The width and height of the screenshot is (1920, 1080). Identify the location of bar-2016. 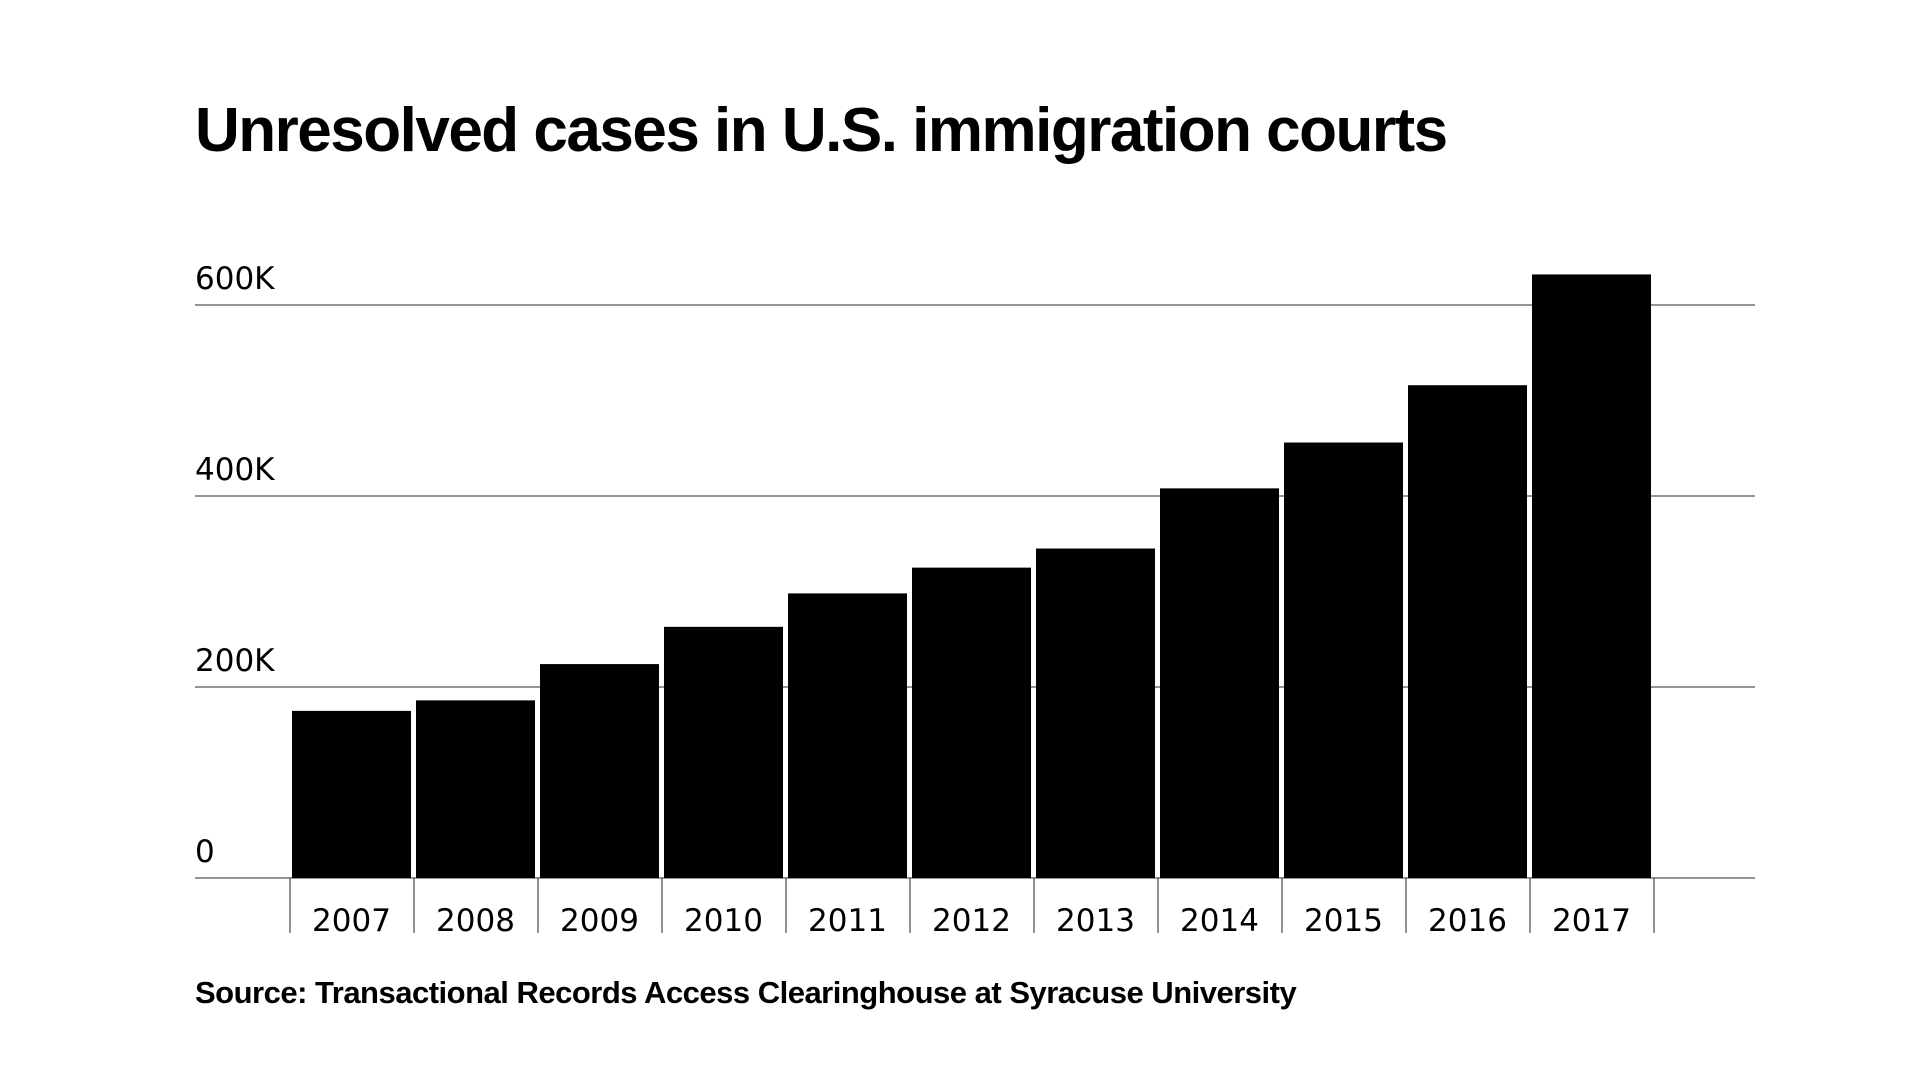
(1467, 631).